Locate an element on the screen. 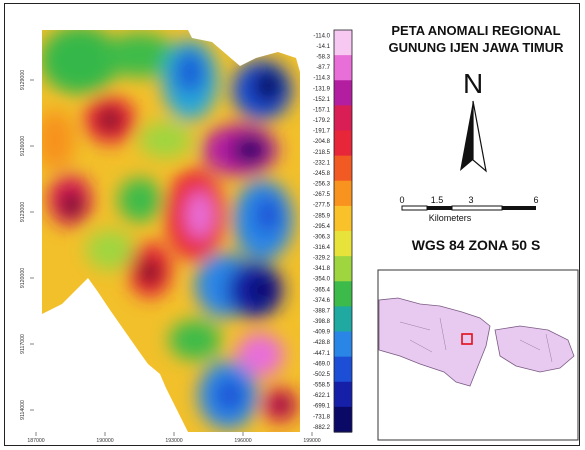 Image resolution: width=585 pixels, height=450 pixels. legend-value: -14.1 is located at coordinates (323, 47).